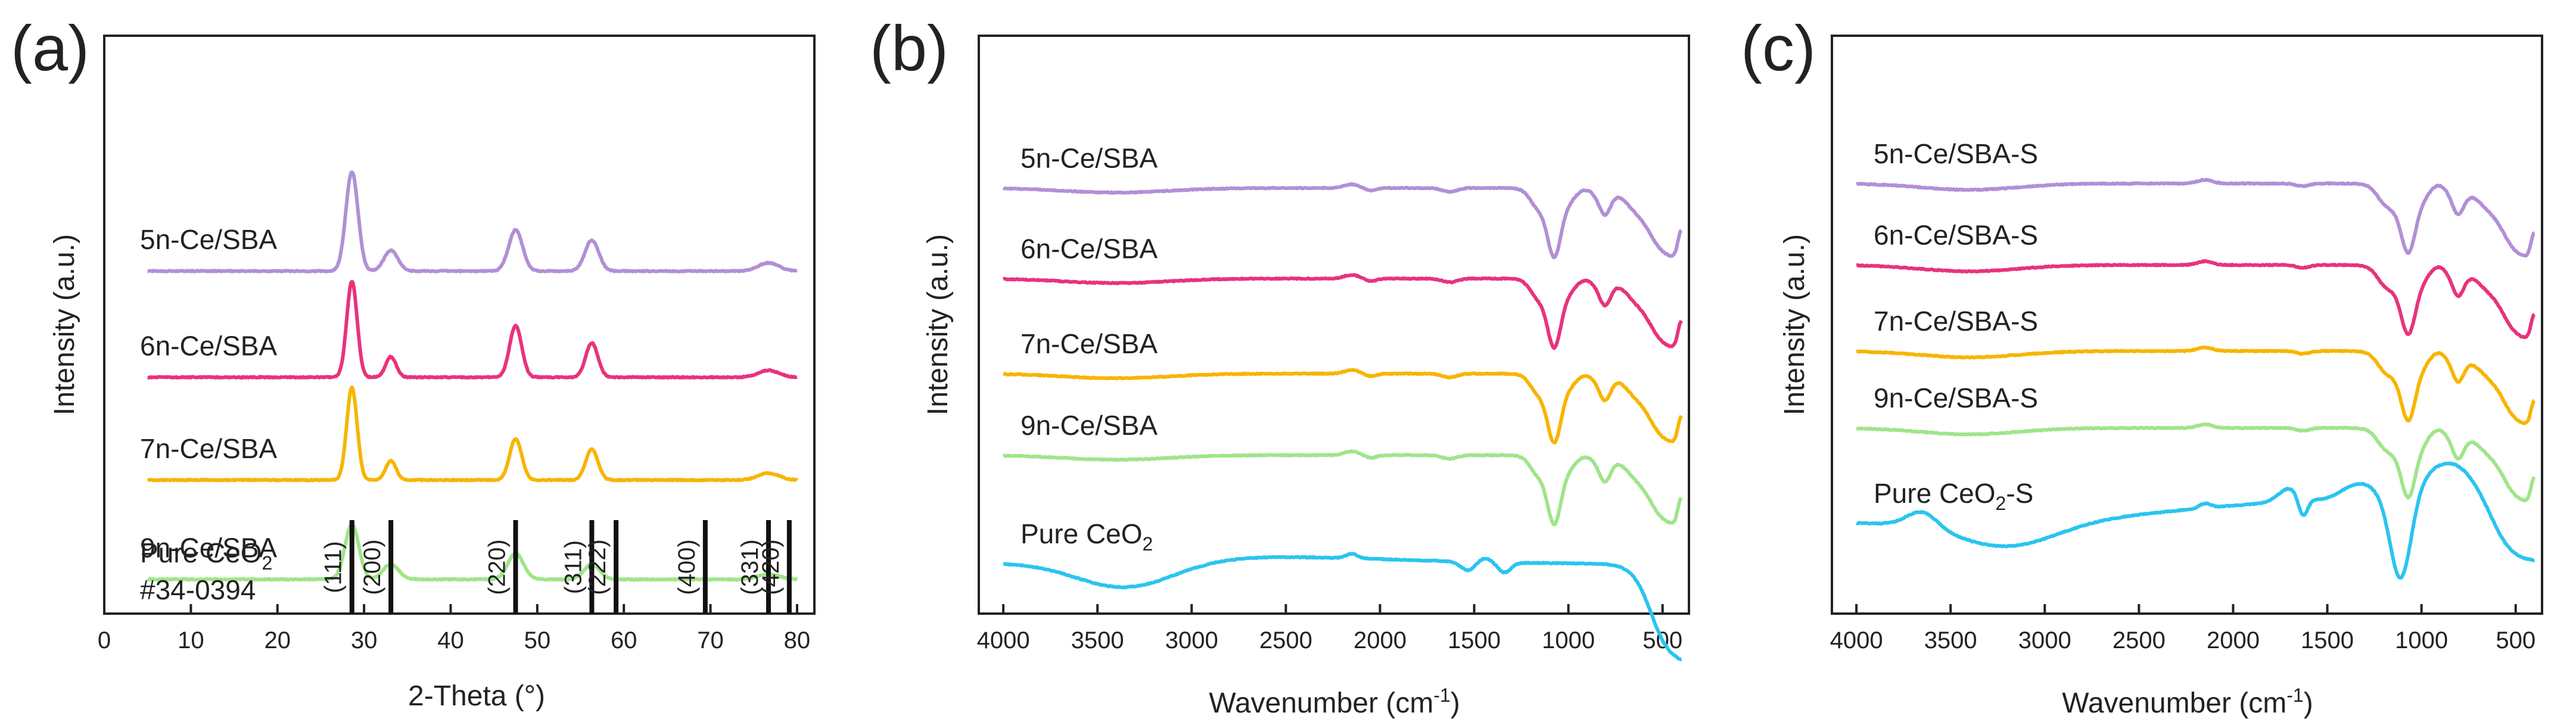 The width and height of the screenshot is (2576, 728). What do you see at coordinates (364, 640) in the screenshot?
I see `x-tick-label: 30` at bounding box center [364, 640].